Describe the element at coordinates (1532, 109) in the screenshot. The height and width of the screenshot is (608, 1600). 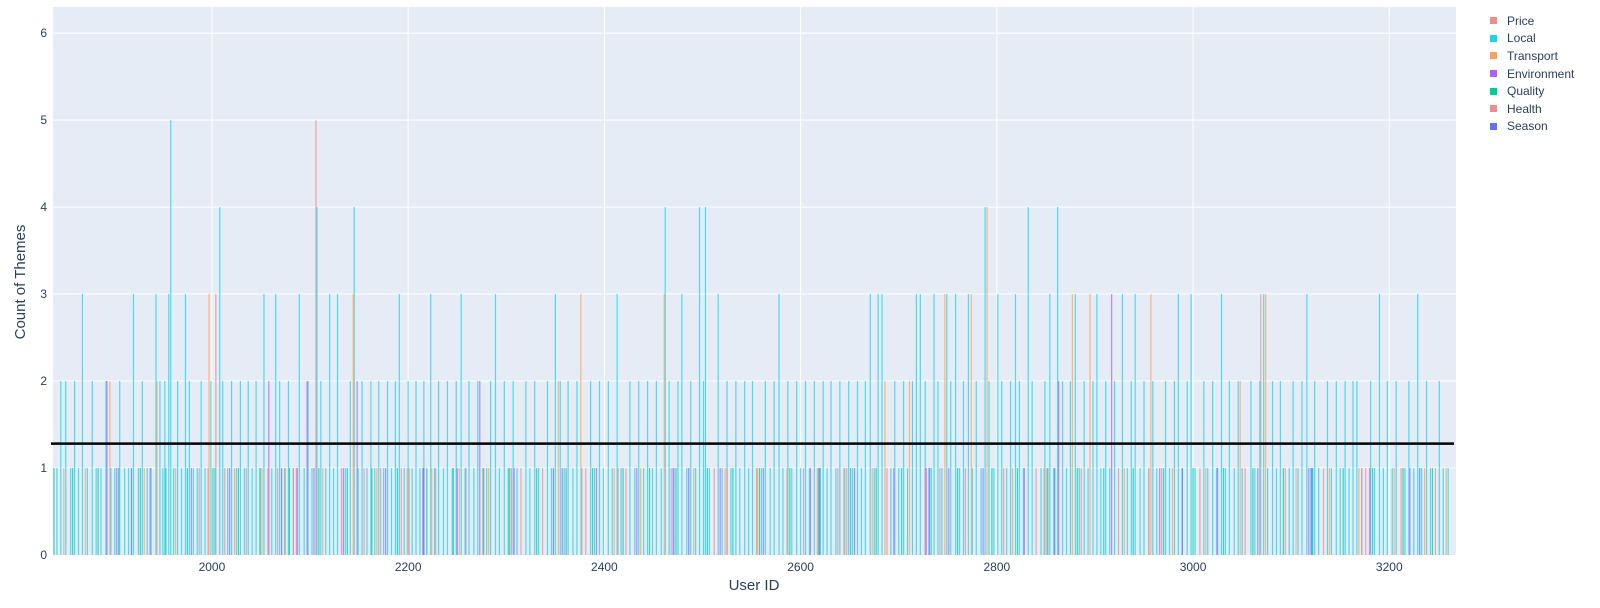
I see `legend-item-health: Health` at that location.